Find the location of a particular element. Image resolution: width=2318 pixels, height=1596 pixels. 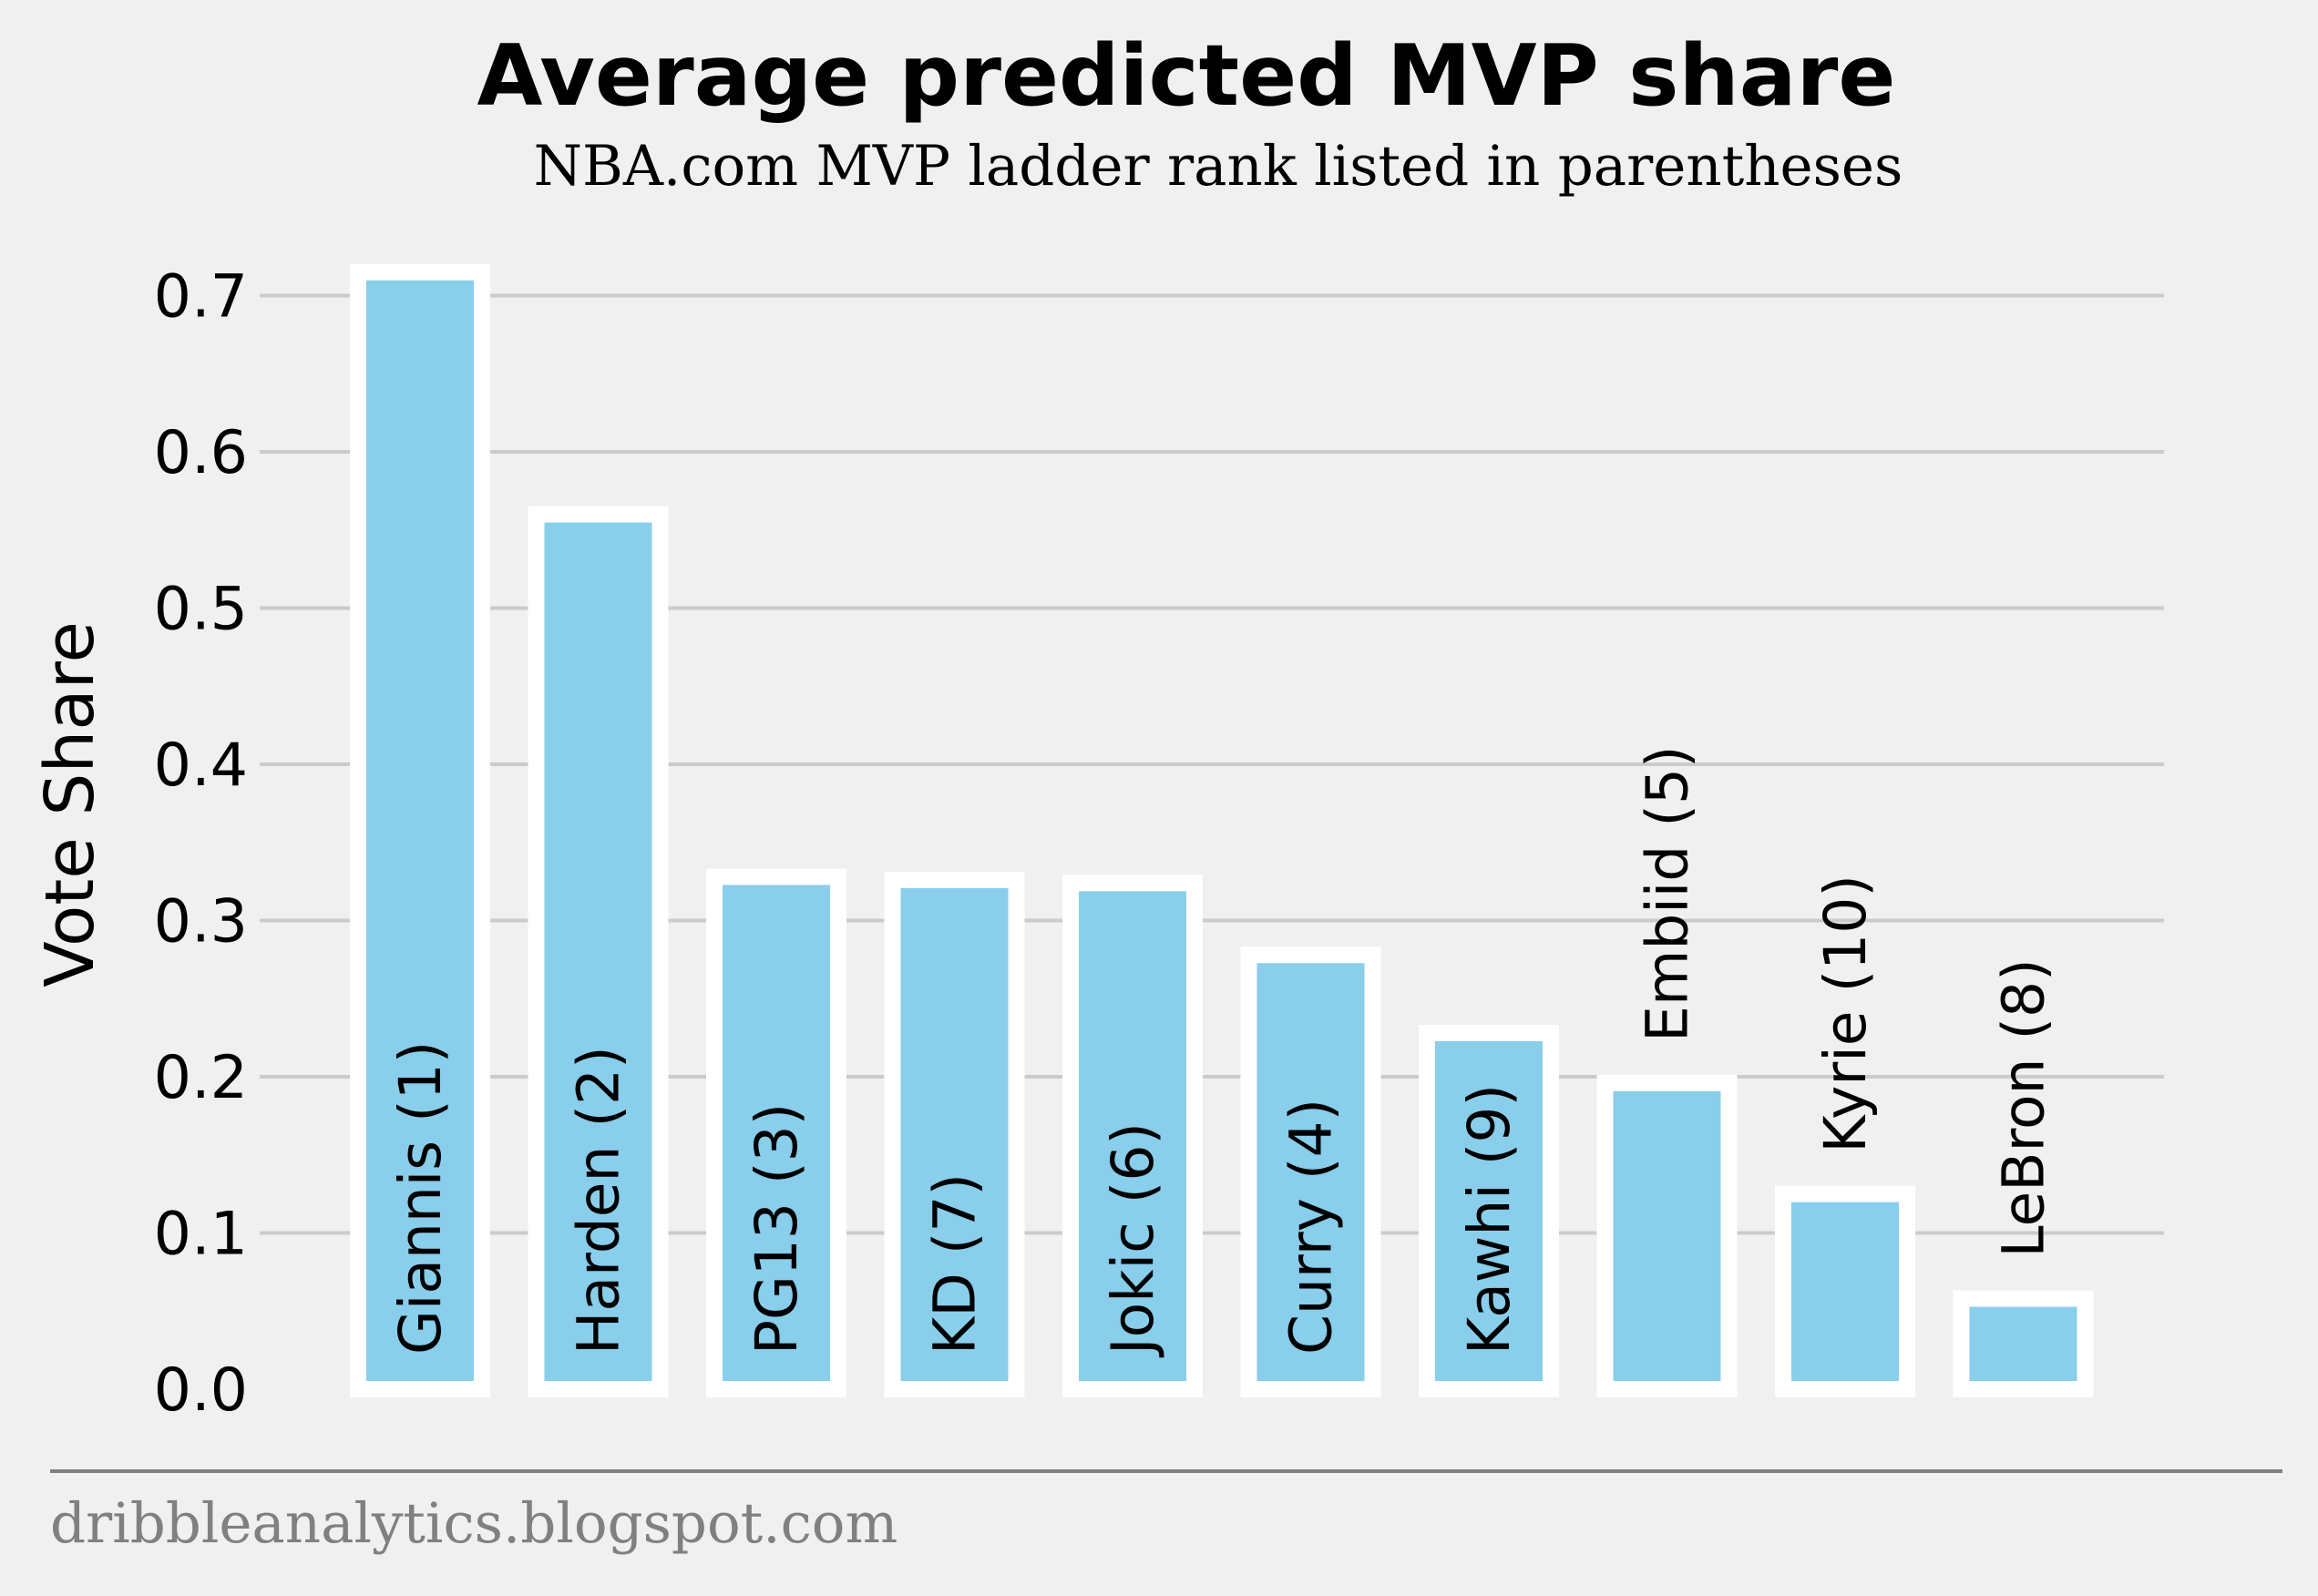

bar-label: Harden (2) is located at coordinates (599, 1200).